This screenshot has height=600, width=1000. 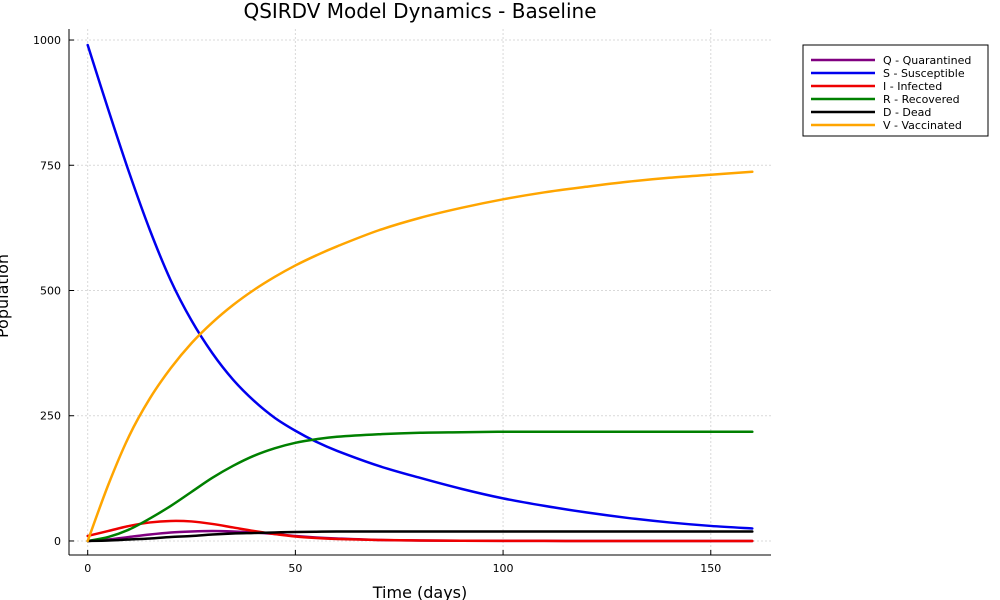 I want to click on legend-entry-vaccinated: V - Vaccinated, so click(x=922, y=125).